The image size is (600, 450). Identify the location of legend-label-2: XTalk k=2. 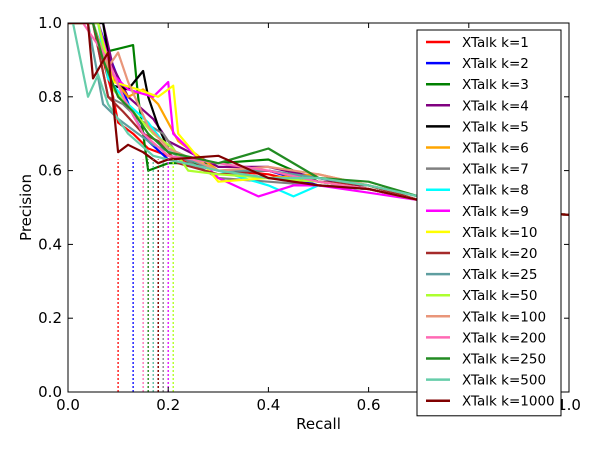
(495, 64).